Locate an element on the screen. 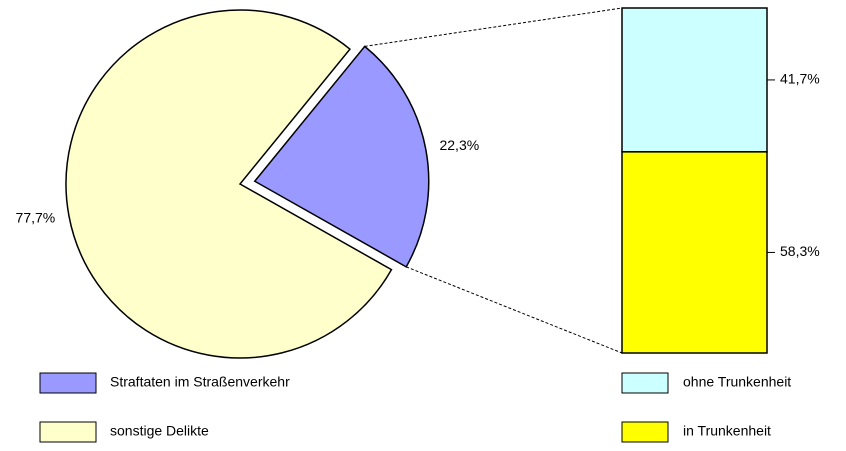  legend-label: ohne Trunkenheit is located at coordinates (737, 382).